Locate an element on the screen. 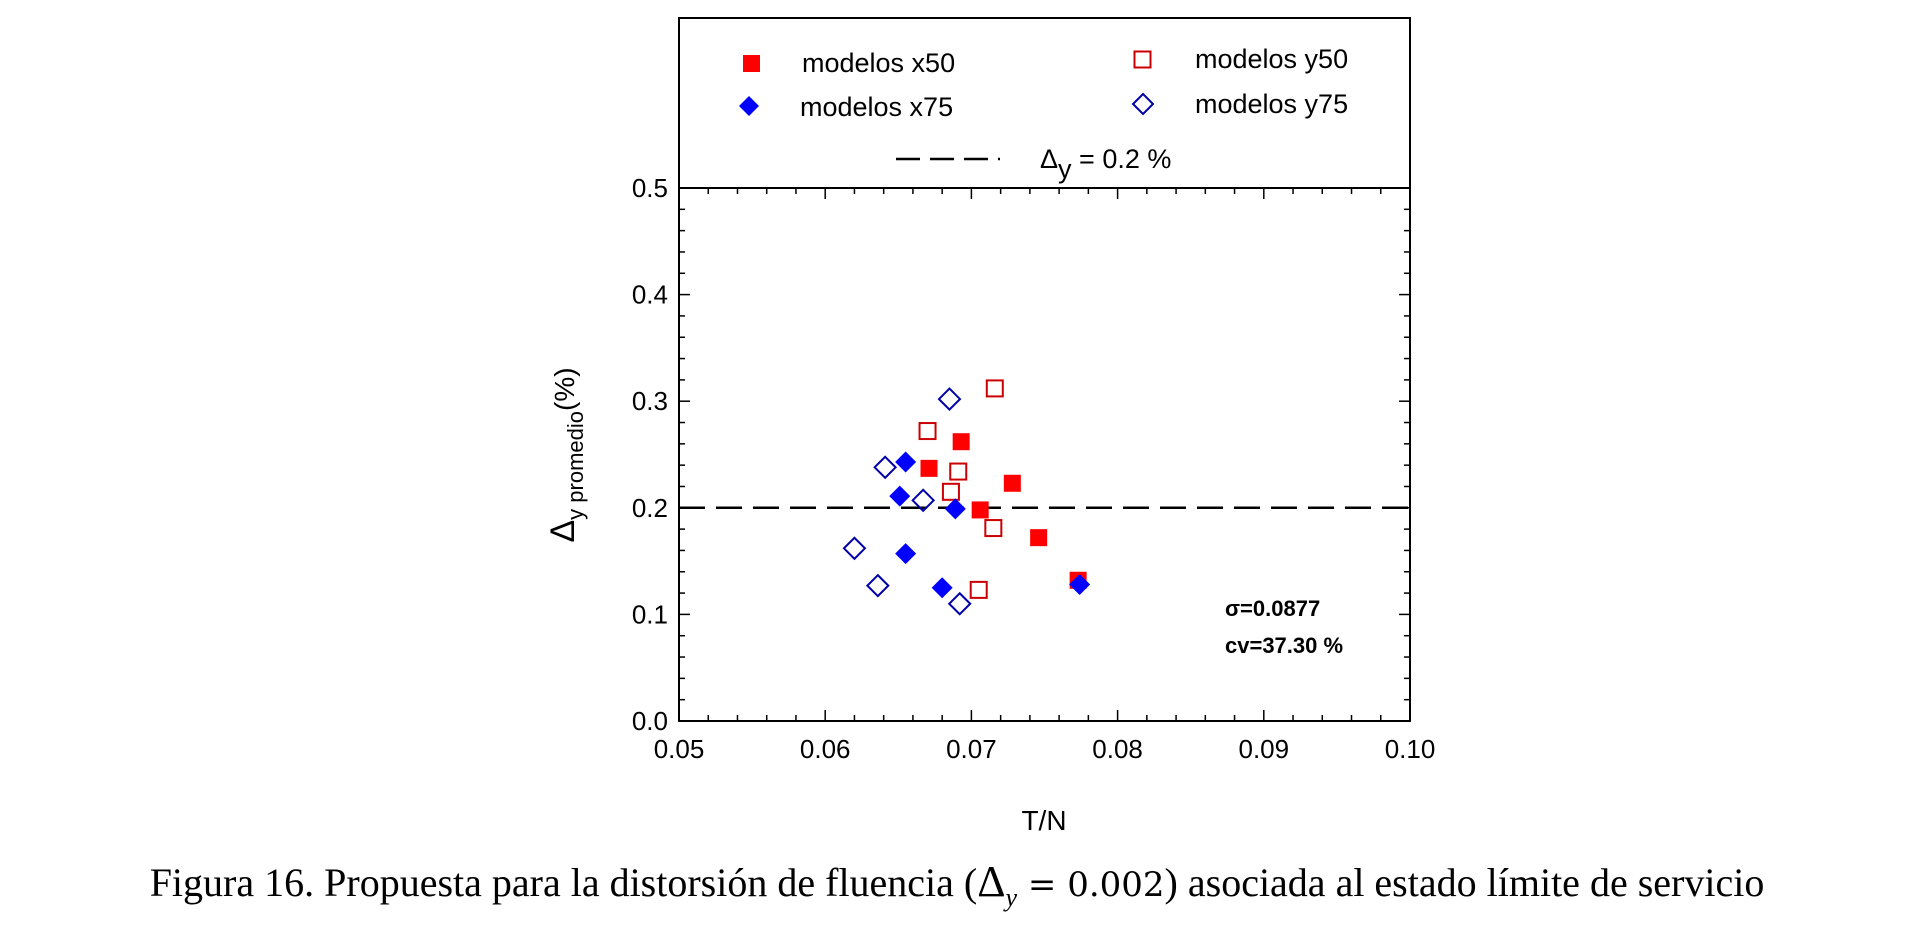  legend-reference-sub: y is located at coordinates (1065, 169).